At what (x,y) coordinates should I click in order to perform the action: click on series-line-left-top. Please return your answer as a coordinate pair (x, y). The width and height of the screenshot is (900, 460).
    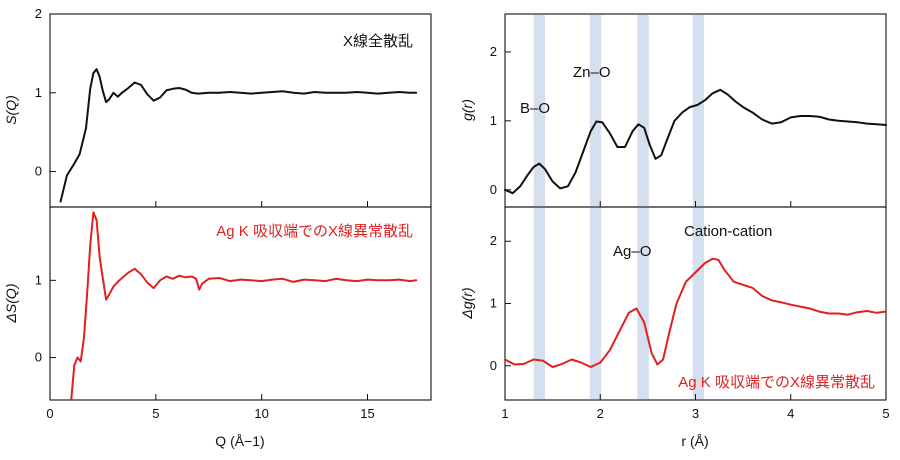
    Looking at the image, I should click on (238, 135).